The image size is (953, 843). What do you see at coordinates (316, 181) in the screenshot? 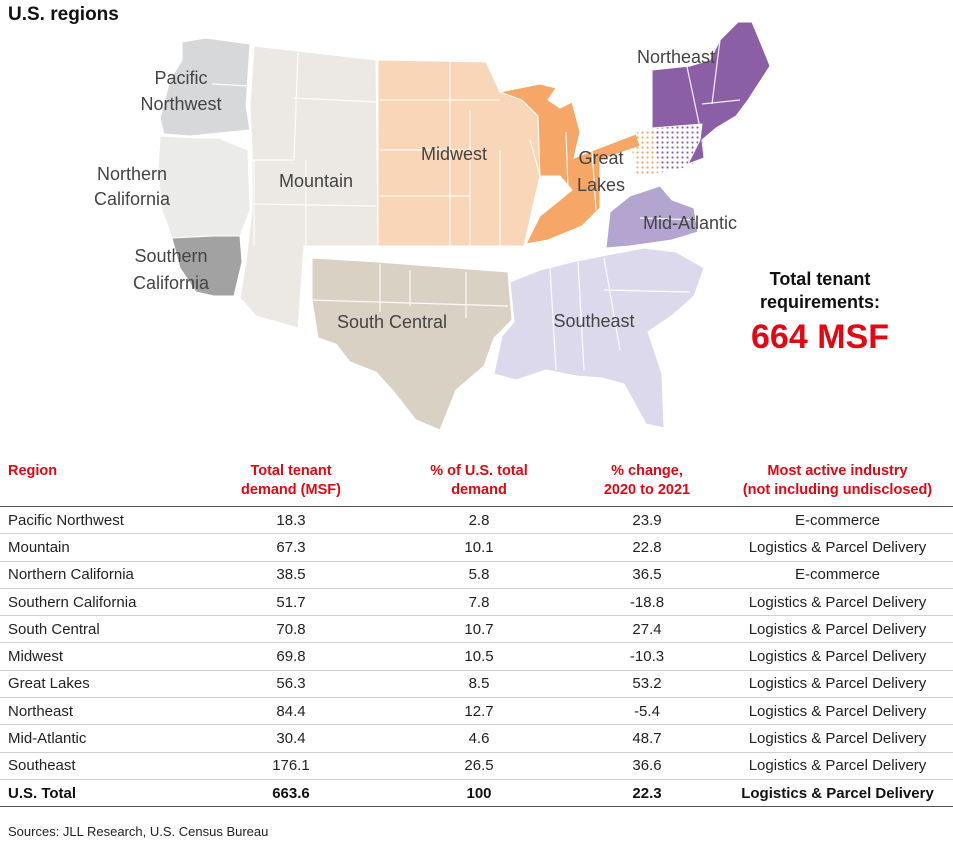
I see `label-mountain: Mountain` at bounding box center [316, 181].